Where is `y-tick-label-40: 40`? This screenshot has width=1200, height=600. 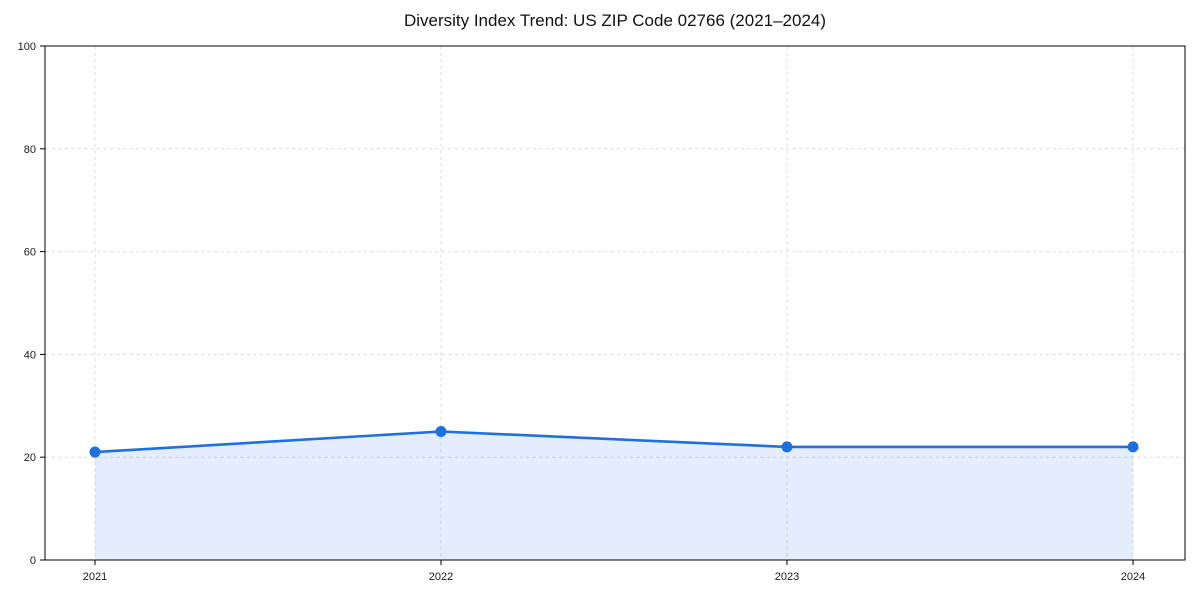 y-tick-label-40: 40 is located at coordinates (30, 355).